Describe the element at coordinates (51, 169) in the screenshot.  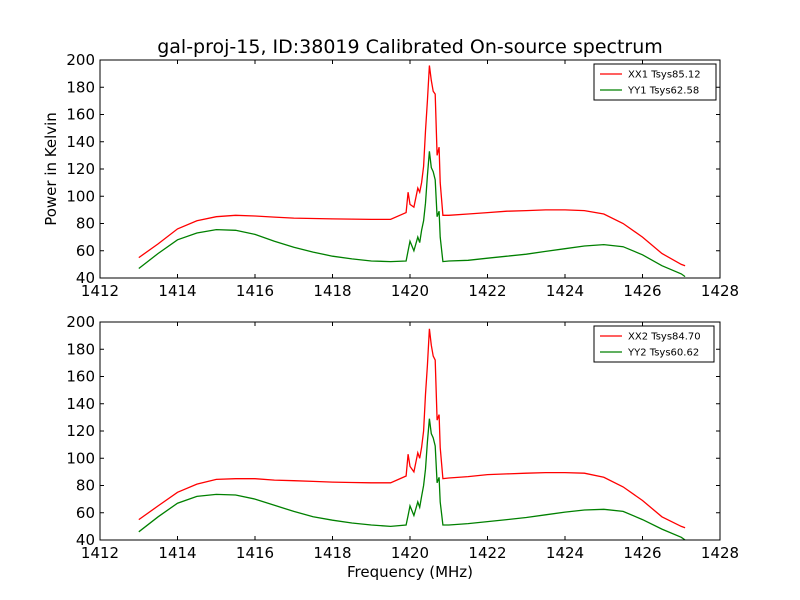
I see `y-axis-label: Power in Kelvin` at that location.